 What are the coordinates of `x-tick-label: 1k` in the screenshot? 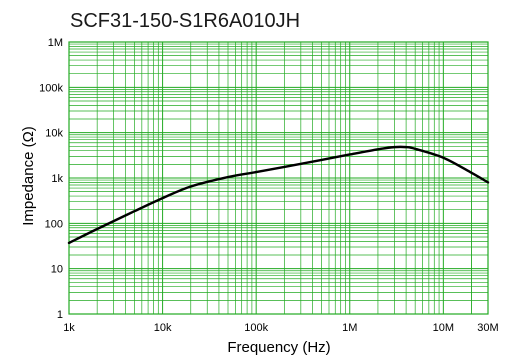 It's located at (69, 328).